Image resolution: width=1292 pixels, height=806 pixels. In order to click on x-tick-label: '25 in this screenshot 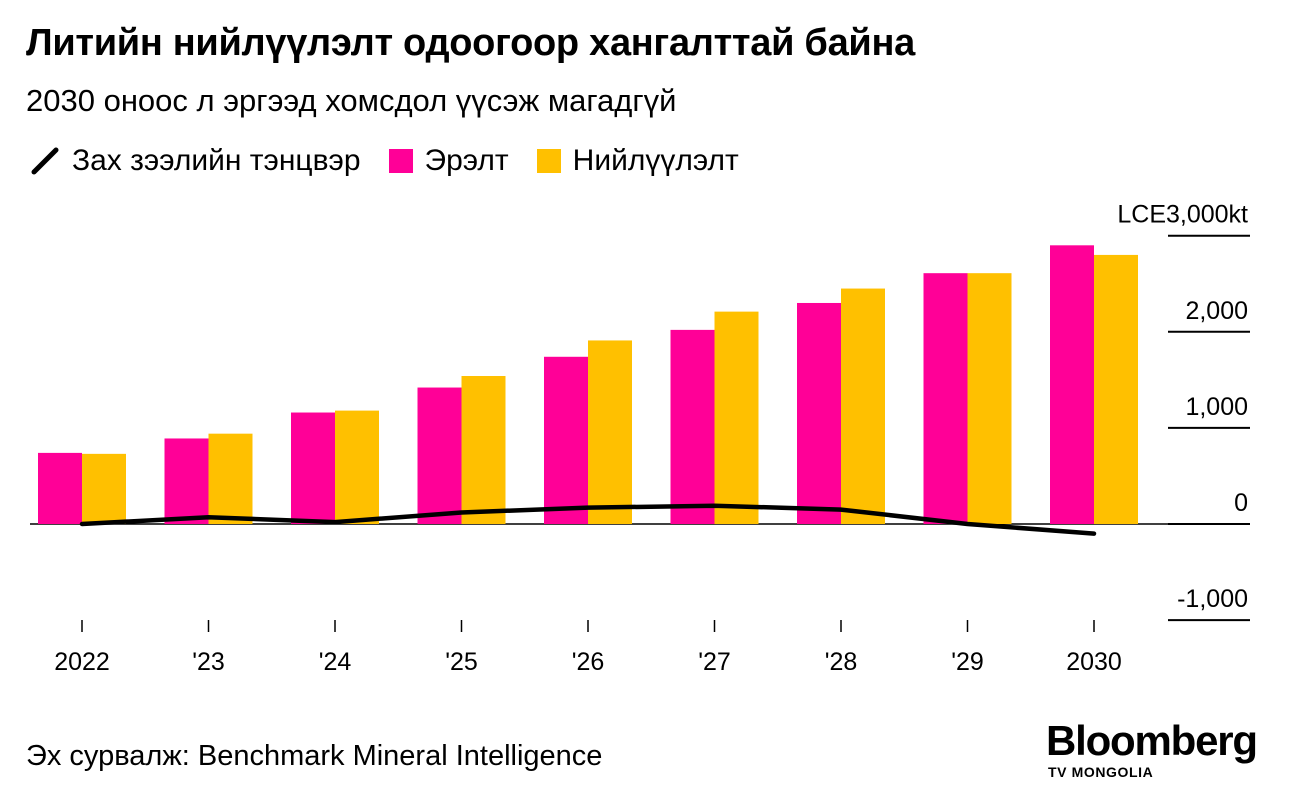, I will do `click(461, 662)`.